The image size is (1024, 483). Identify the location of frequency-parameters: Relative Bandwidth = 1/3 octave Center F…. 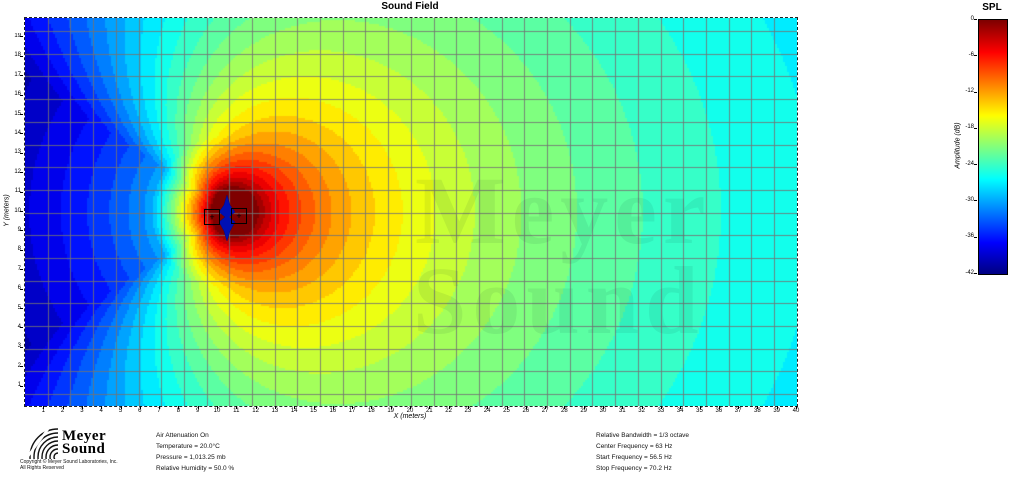
(642, 452).